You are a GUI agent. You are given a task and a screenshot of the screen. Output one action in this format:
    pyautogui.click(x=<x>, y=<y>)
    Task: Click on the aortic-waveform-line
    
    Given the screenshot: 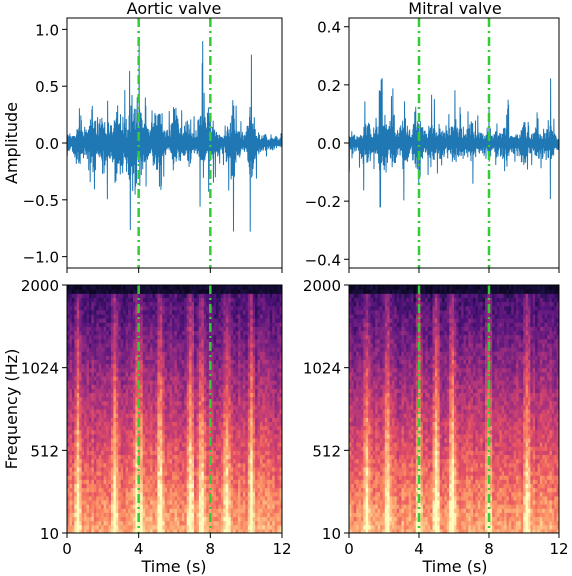 What is the action you would take?
    pyautogui.click(x=174, y=136)
    